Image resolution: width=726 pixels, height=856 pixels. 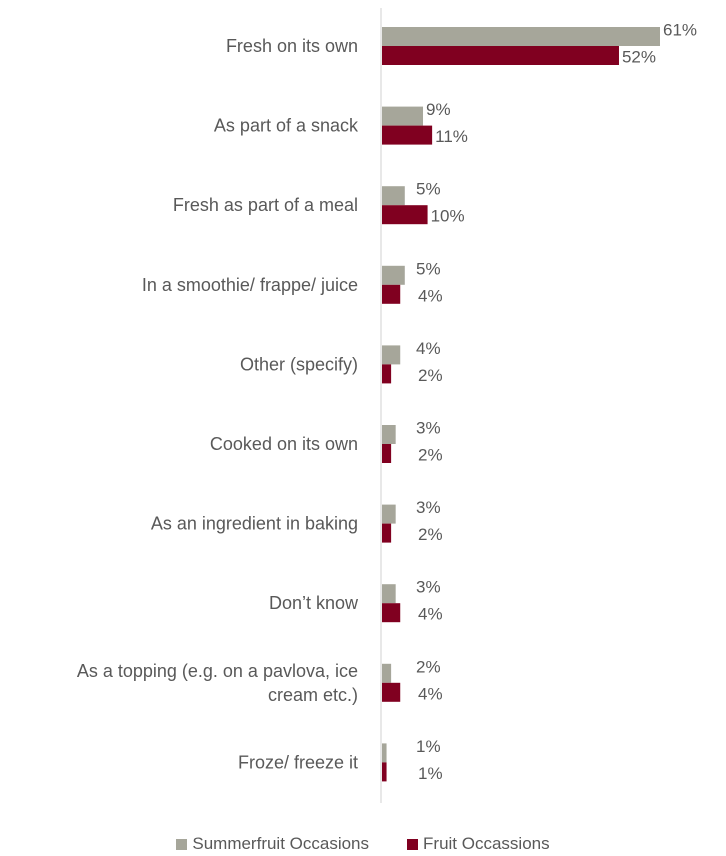 I want to click on value-label-summerfruit: 61%, so click(x=680, y=30).